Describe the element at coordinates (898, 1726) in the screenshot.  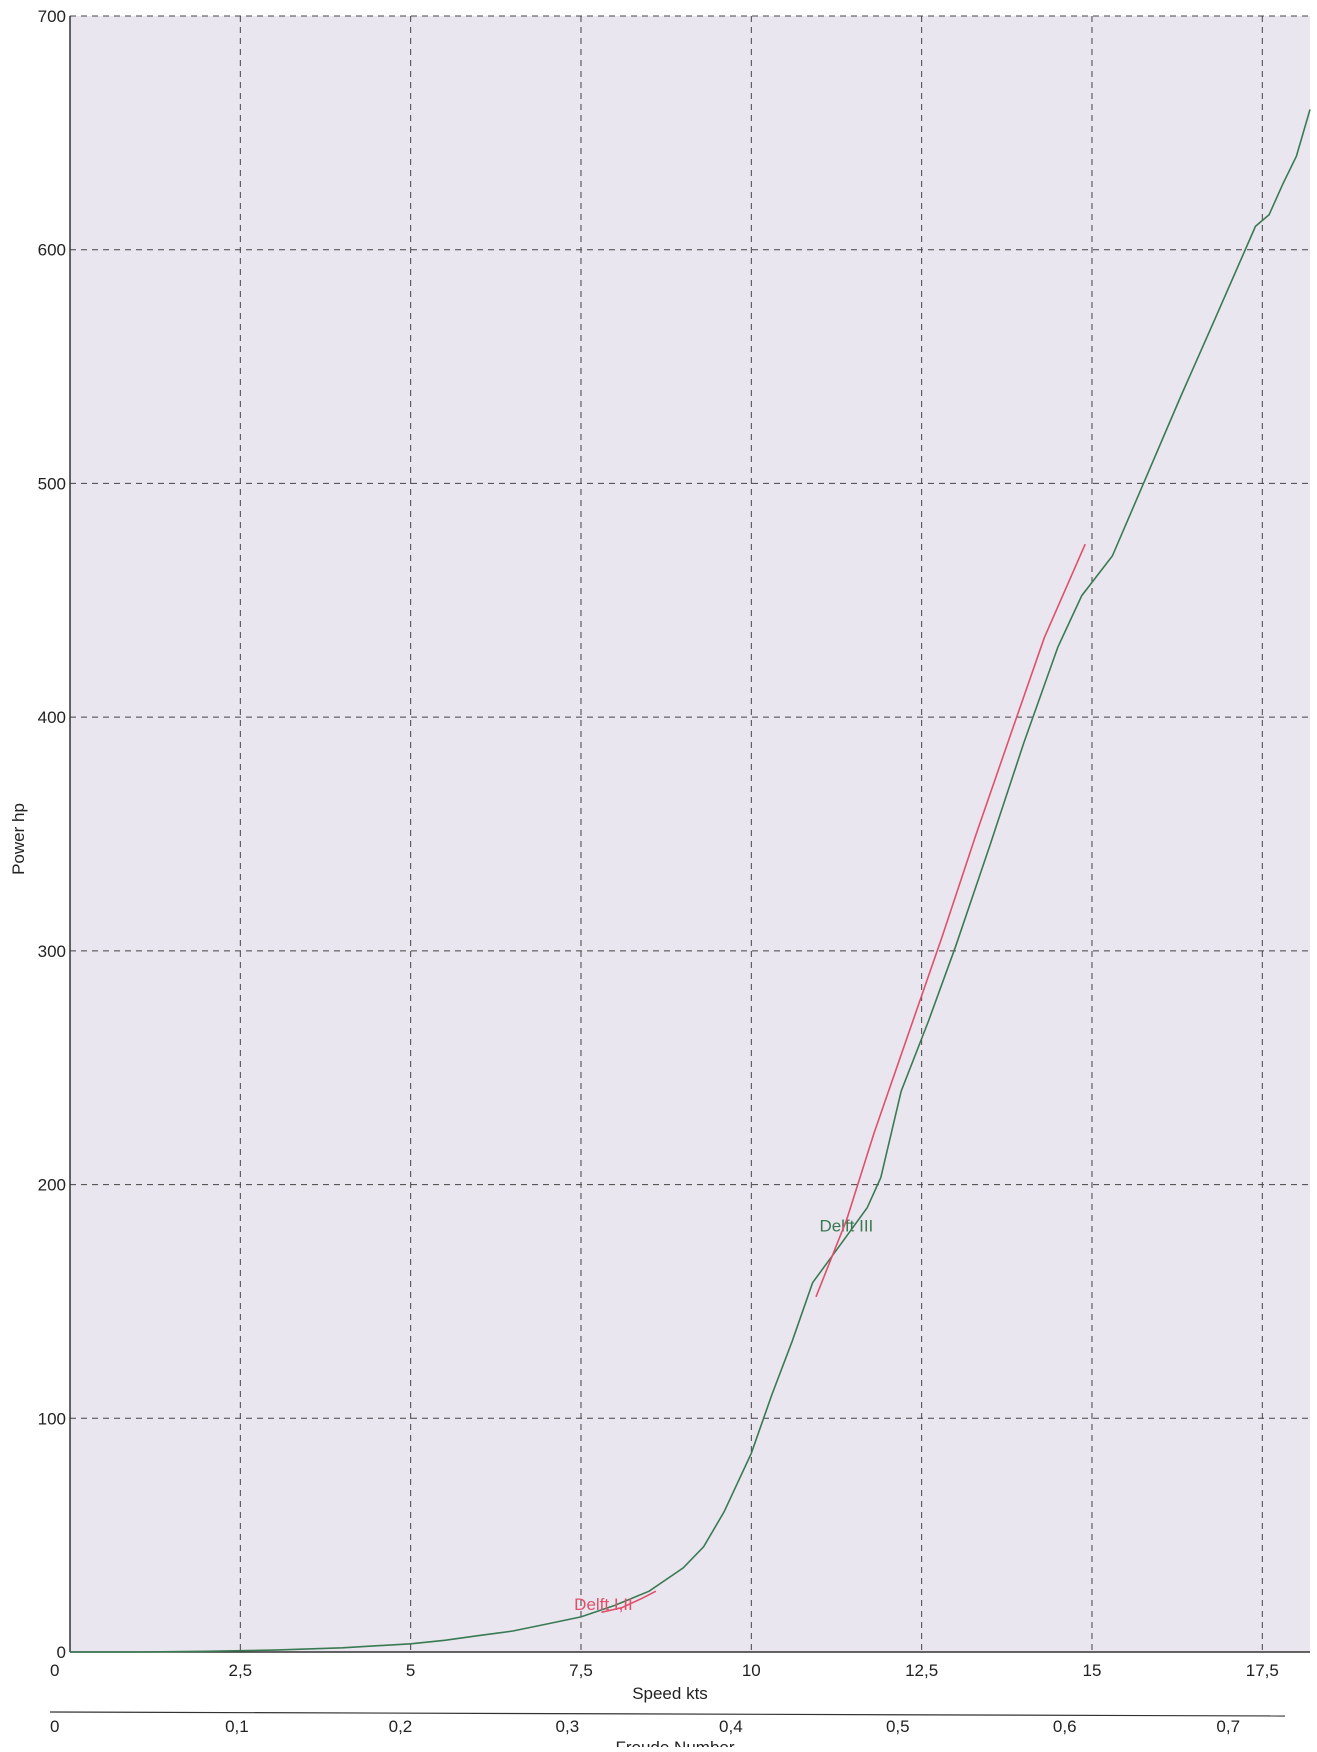
I see `froude-tick-label: 0,5` at that location.